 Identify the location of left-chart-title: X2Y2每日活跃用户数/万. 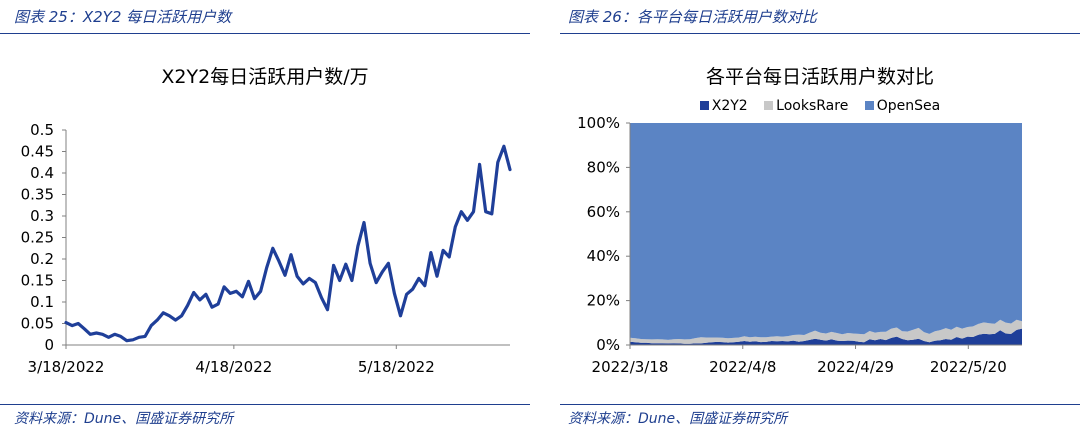
(265, 77).